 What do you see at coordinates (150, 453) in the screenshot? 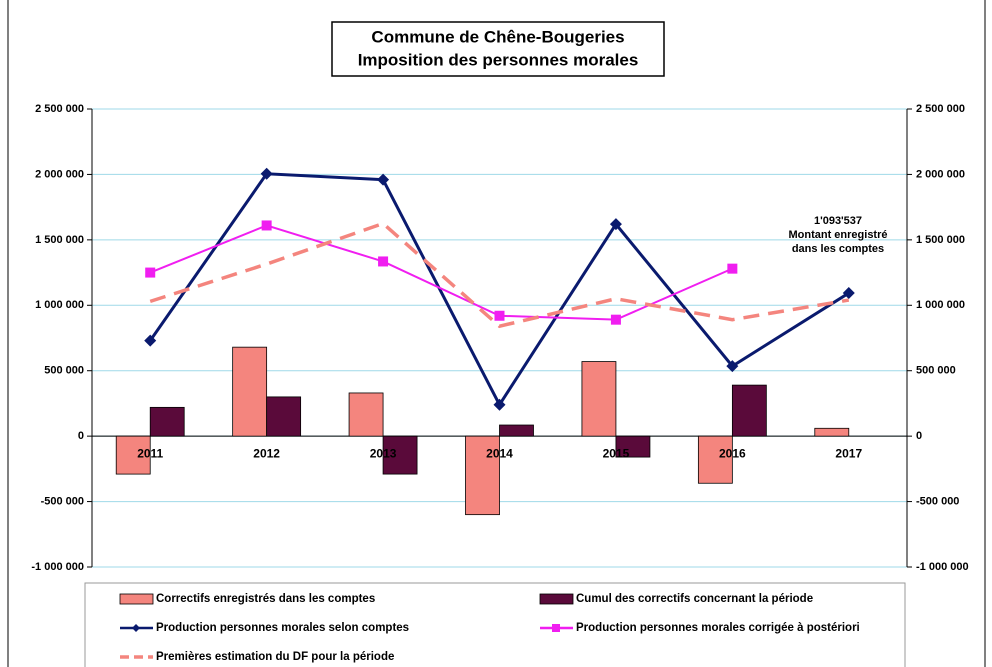
I see `x-tick-label: 2011` at bounding box center [150, 453].